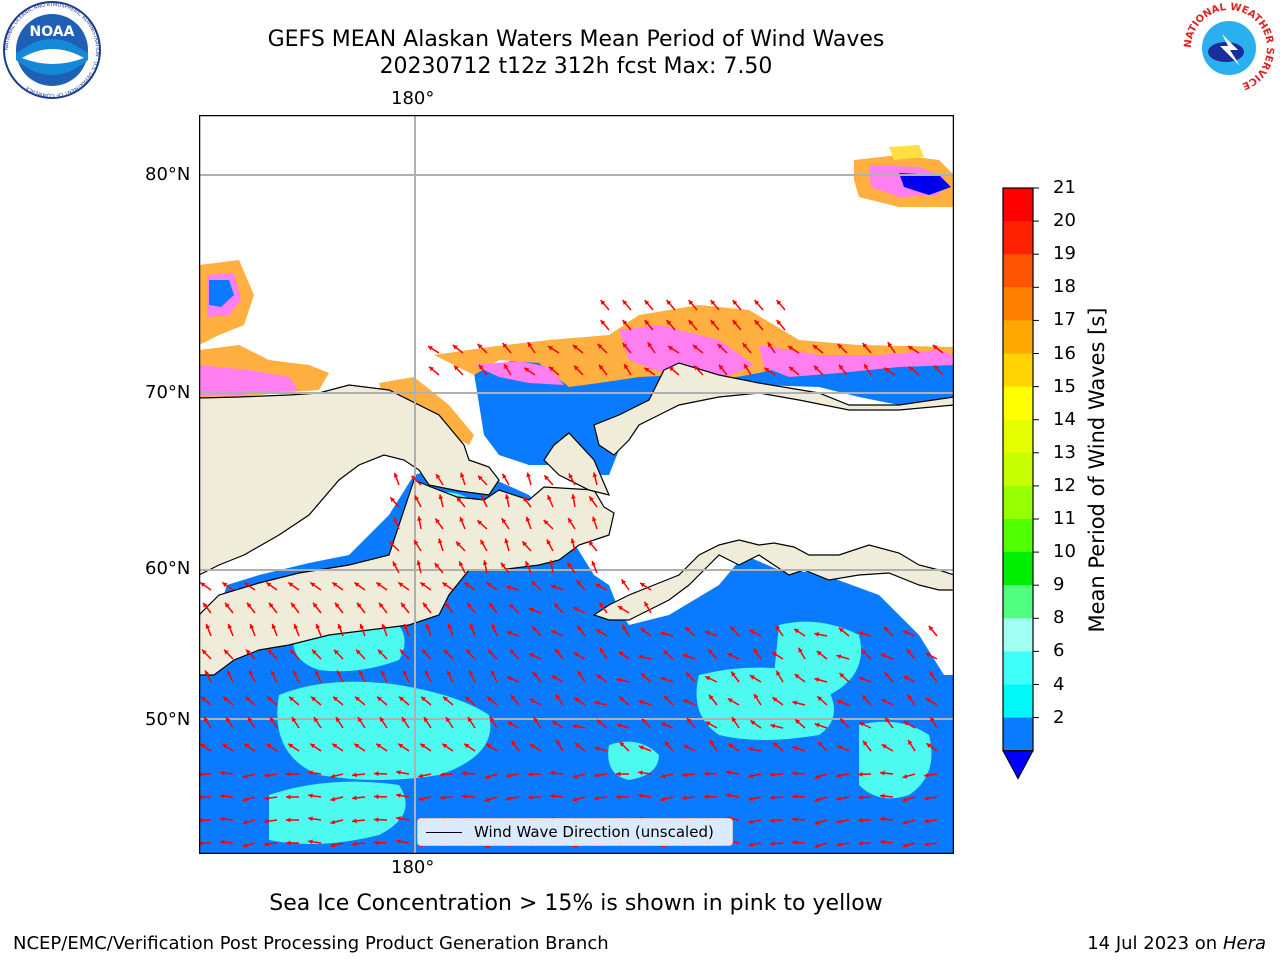 This screenshot has height=960, width=1280. I want to click on colorbar-label: Mean Period of Wind Waves [s], so click(1097, 470).